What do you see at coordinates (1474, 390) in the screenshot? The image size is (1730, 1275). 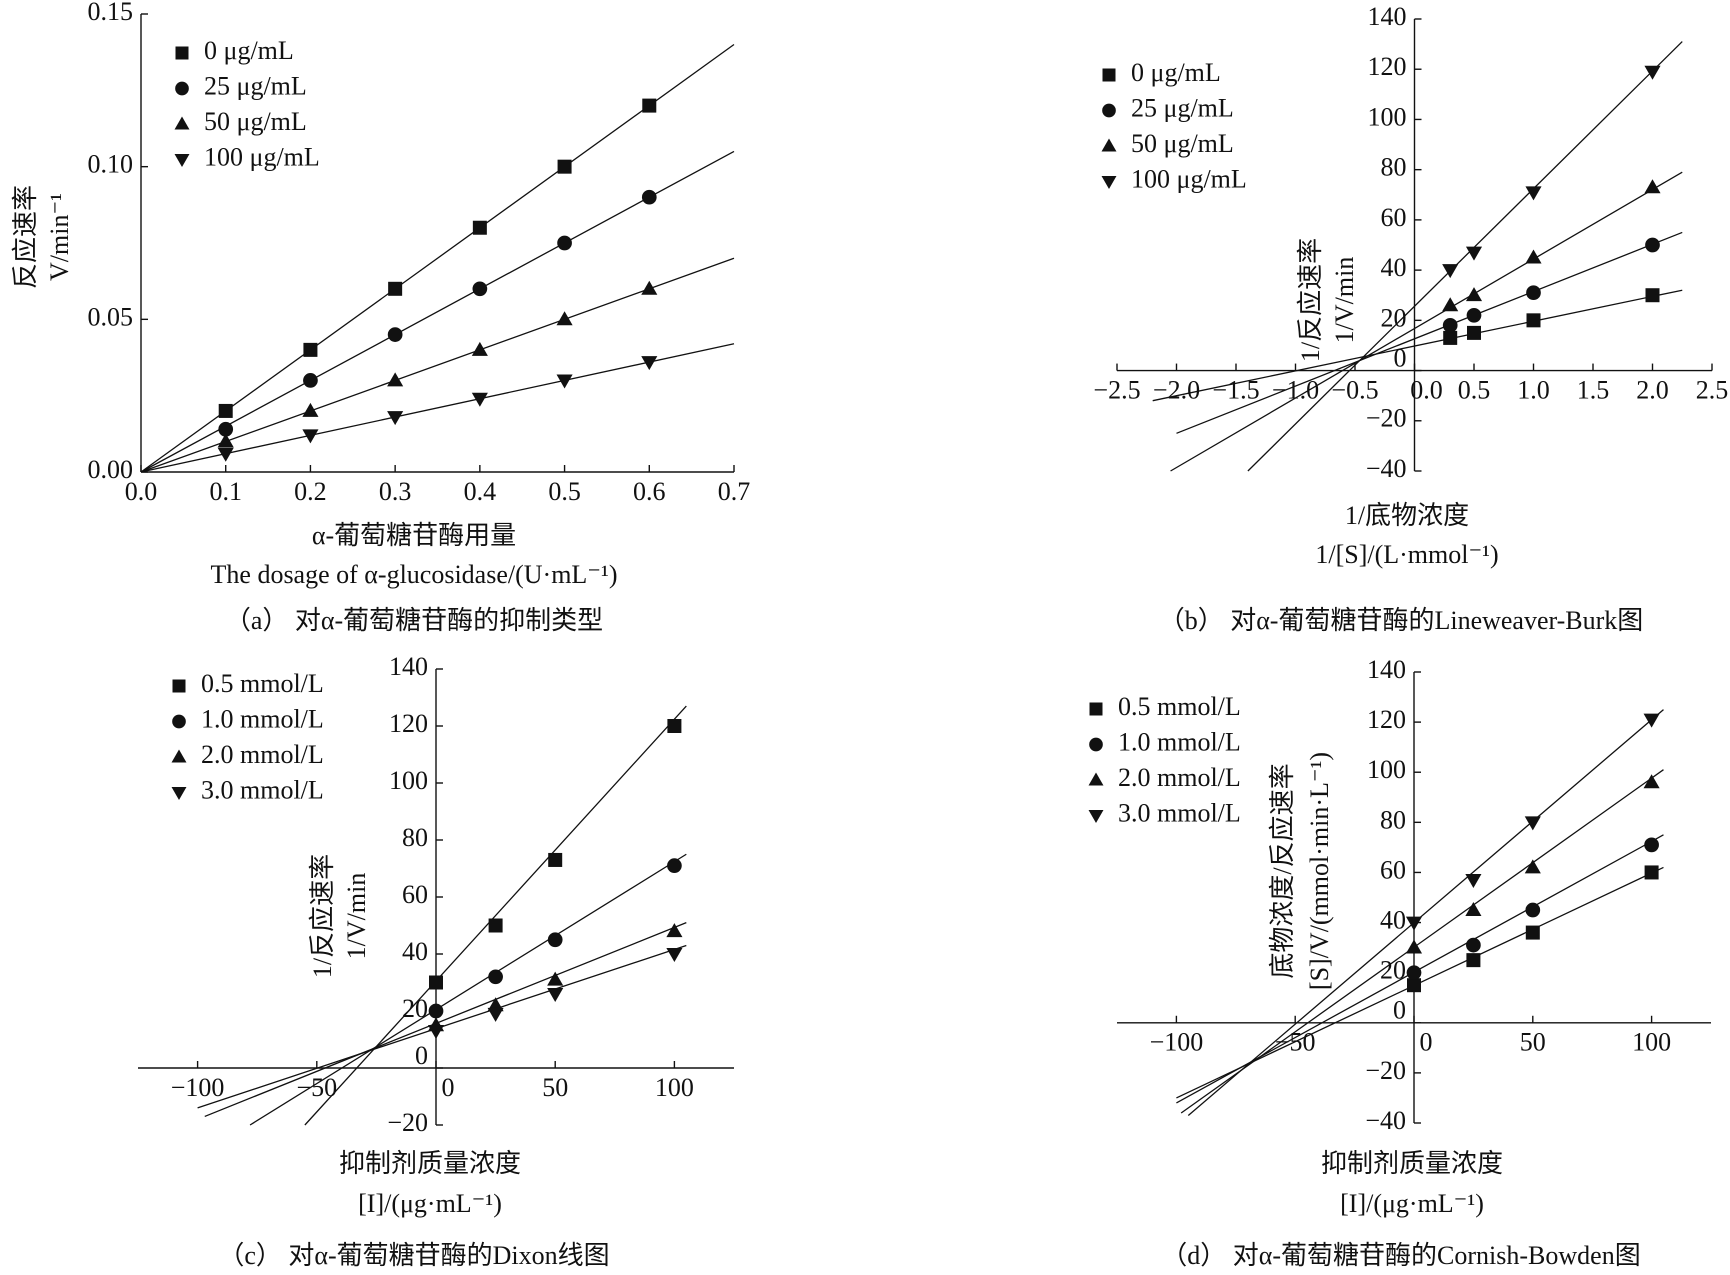 I see `x-tick-label: 0.5` at bounding box center [1474, 390].